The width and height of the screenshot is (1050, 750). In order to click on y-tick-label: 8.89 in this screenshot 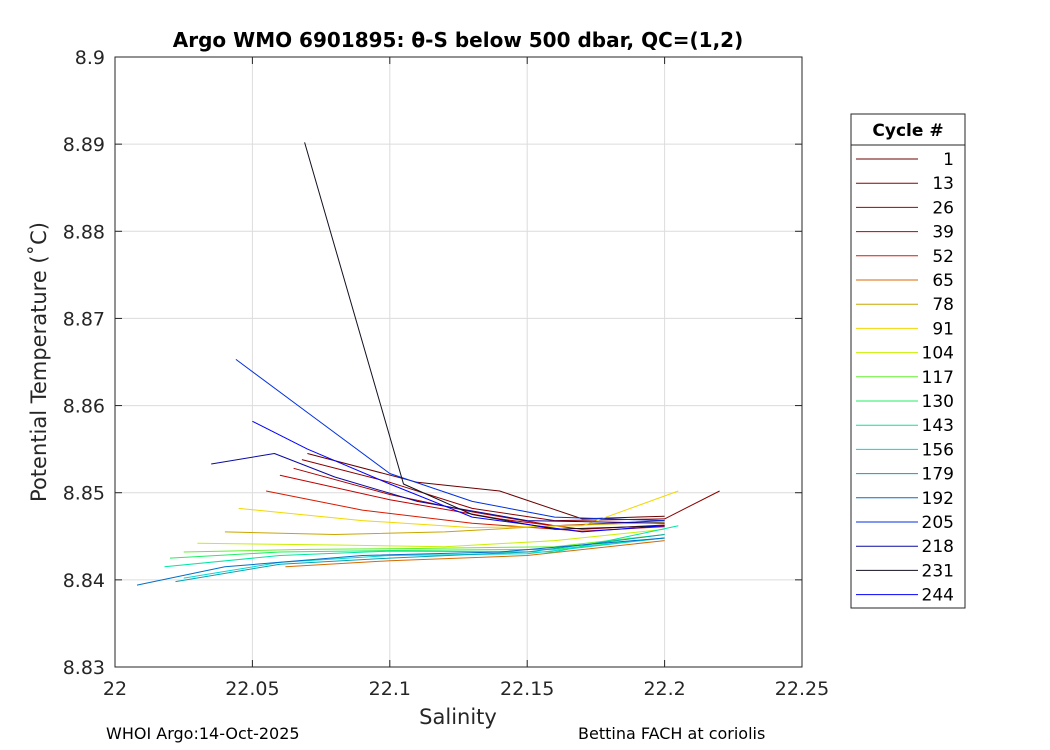, I will do `click(84, 145)`.